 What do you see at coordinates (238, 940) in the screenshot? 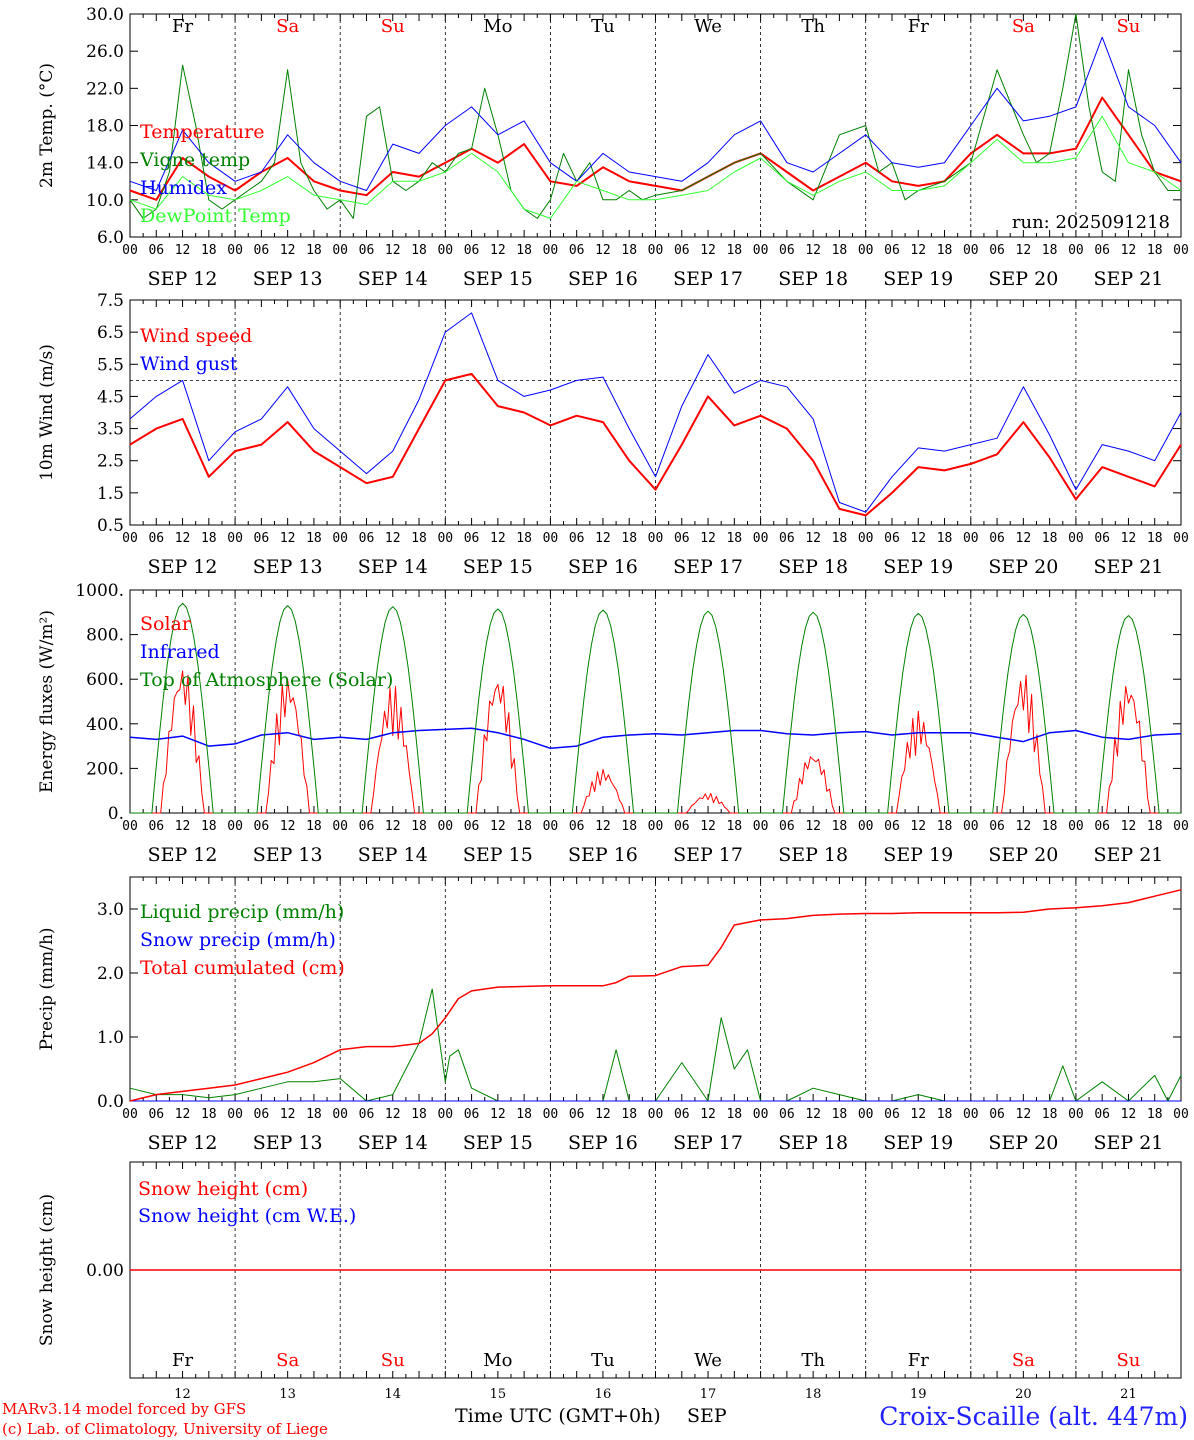
I see `legend-entry: Snow precip (mm/h)` at bounding box center [238, 940].